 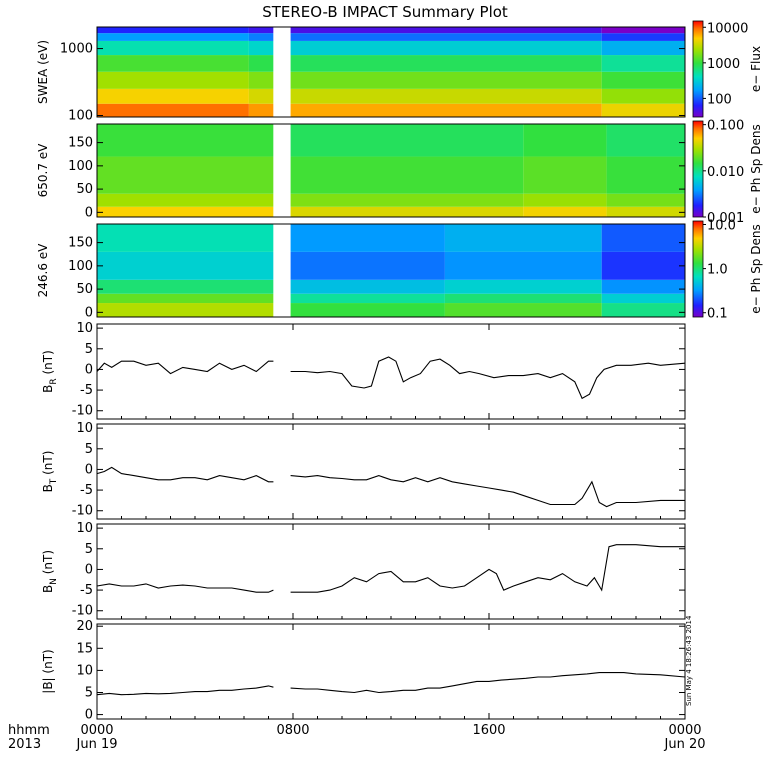 What do you see at coordinates (721, 225) in the screenshot?
I see `pad246-cbar-label: 10.0` at bounding box center [721, 225].